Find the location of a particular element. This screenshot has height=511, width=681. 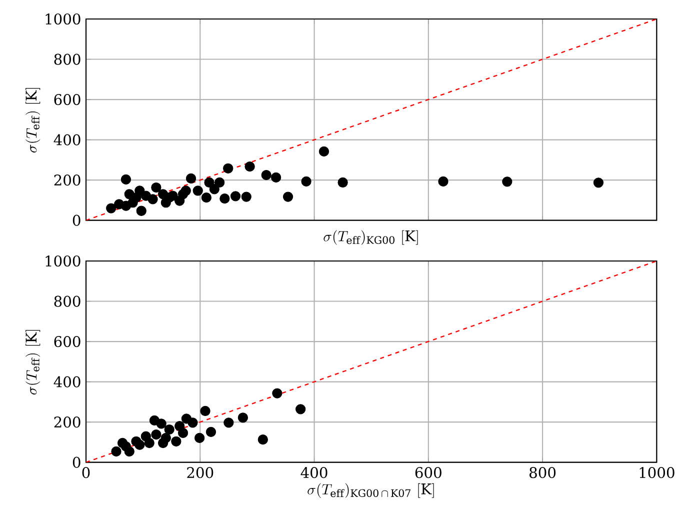

x-tick-label: 0 is located at coordinates (86, 472).